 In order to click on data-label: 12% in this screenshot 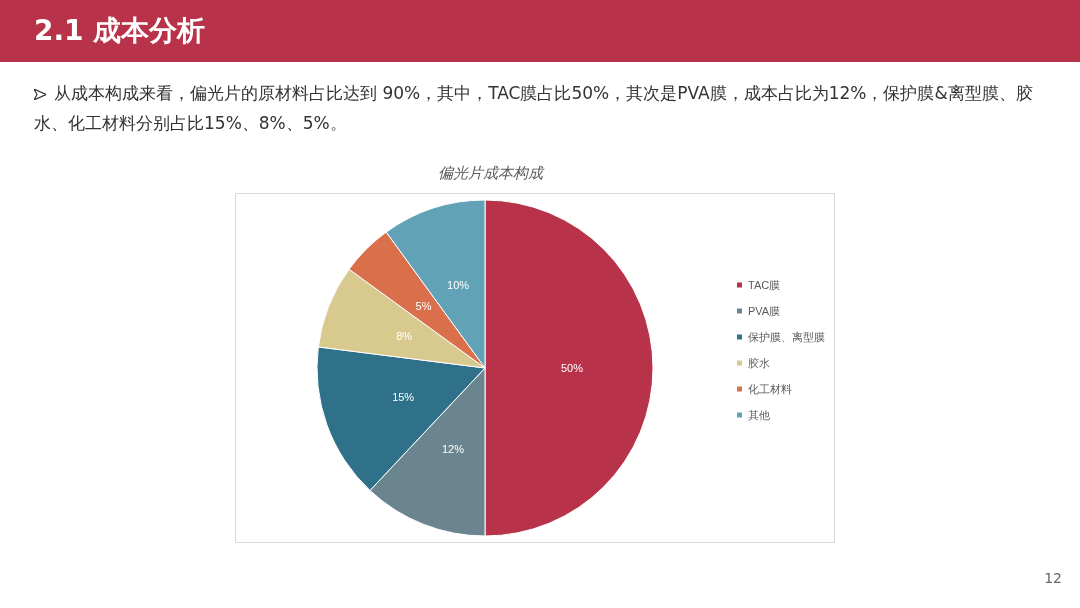, I will do `click(453, 448)`.